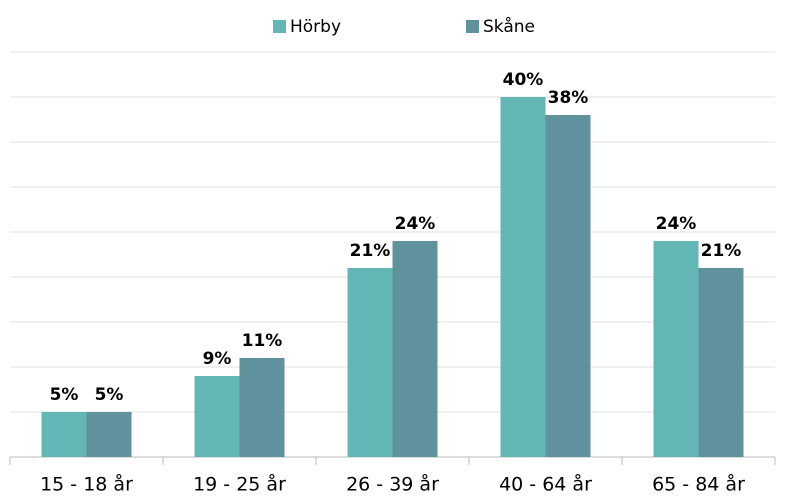 This screenshot has height=497, width=787. I want to click on data-label: 9%, so click(217, 359).